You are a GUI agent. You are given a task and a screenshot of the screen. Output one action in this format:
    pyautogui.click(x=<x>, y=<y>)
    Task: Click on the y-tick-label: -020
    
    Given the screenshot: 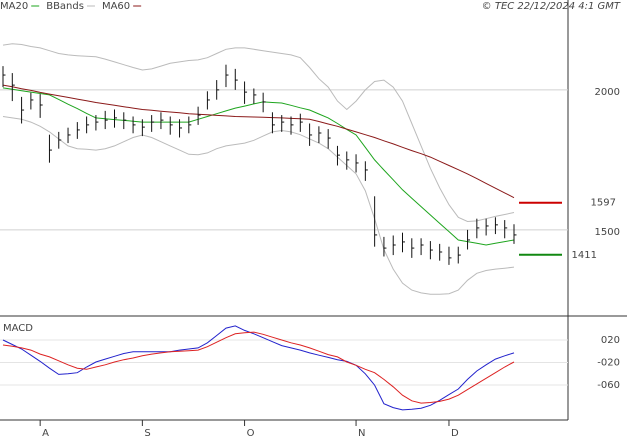 What is the action you would take?
    pyautogui.click(x=608, y=363)
    